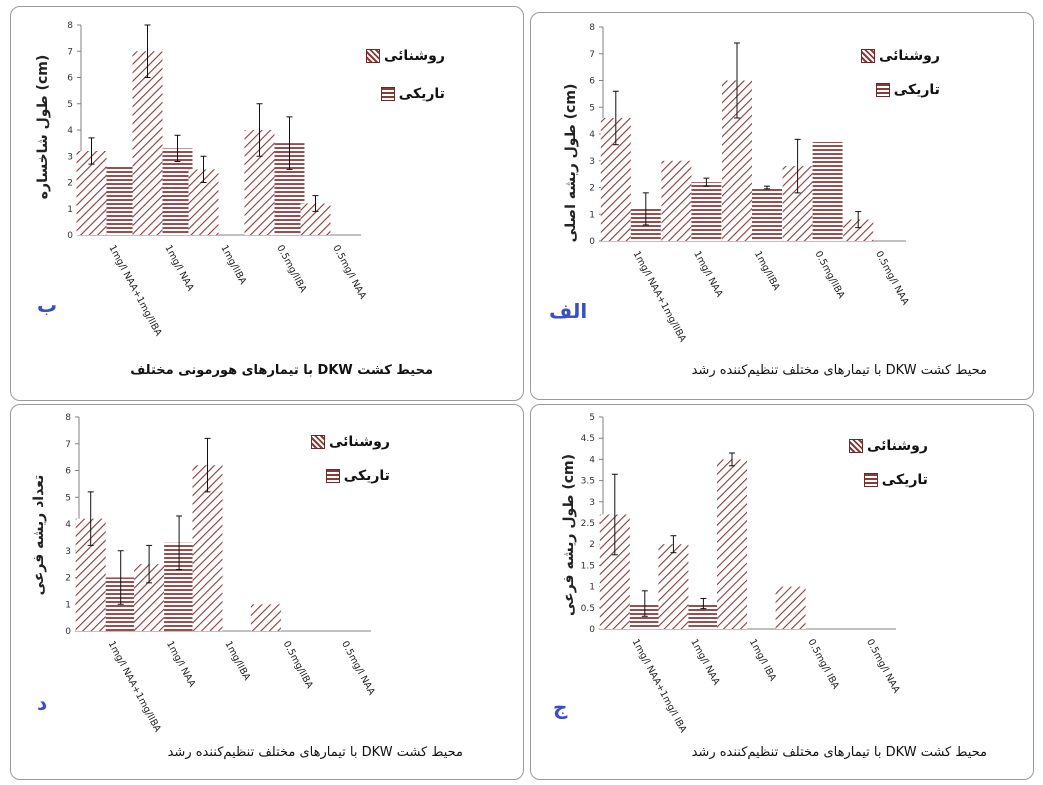  What do you see at coordinates (47, 305) in the screenshot?
I see `panel-label-b: ب` at bounding box center [47, 305].